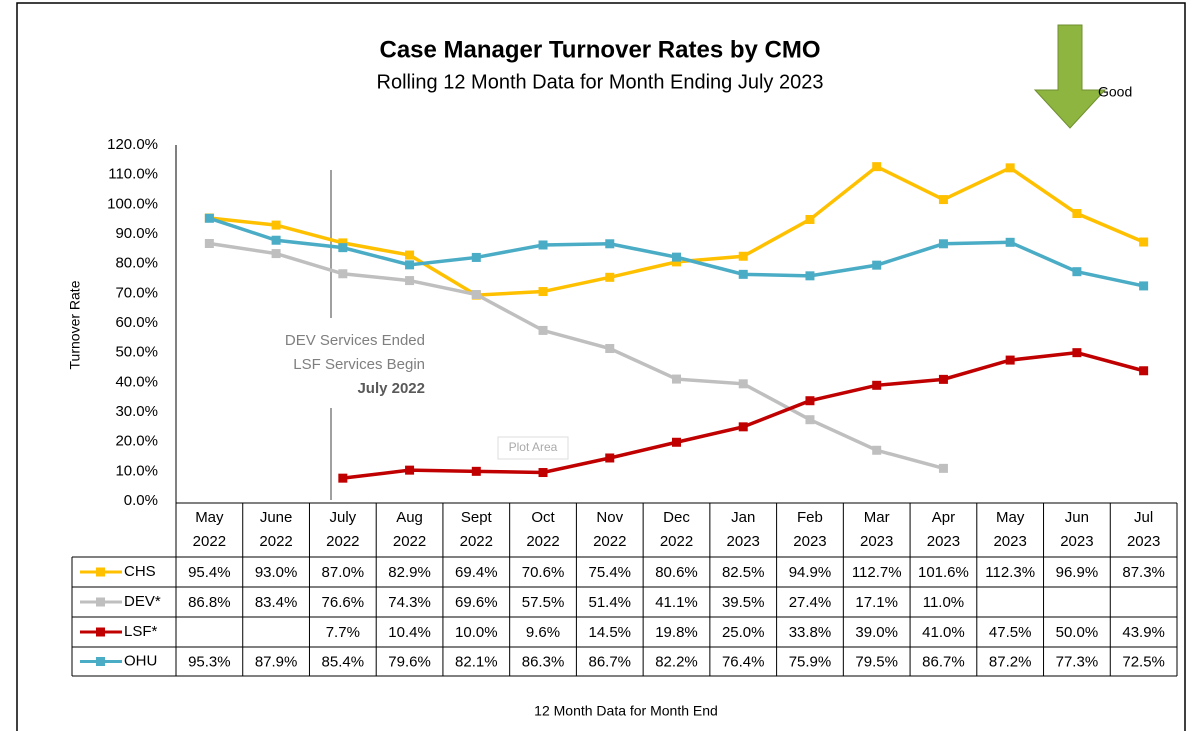  What do you see at coordinates (1077, 529) in the screenshot?
I see `x-tick-label: Jun 2023` at bounding box center [1077, 529].